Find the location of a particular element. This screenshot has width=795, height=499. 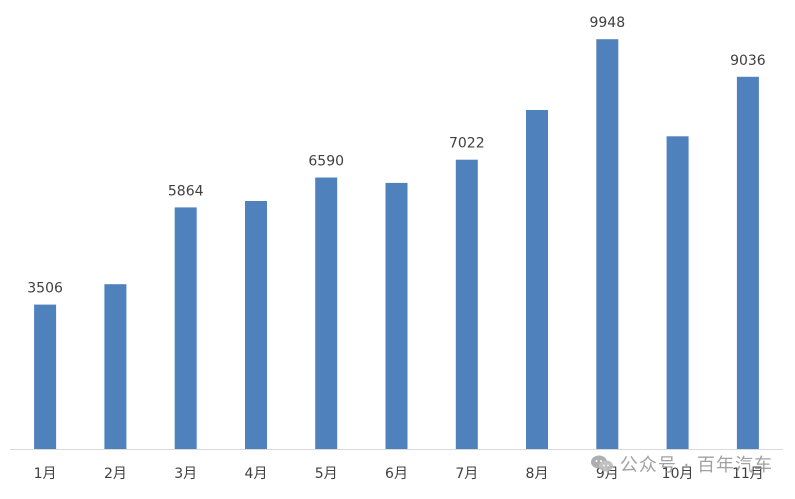

value-label-7月: 7022 is located at coordinates (467, 144).